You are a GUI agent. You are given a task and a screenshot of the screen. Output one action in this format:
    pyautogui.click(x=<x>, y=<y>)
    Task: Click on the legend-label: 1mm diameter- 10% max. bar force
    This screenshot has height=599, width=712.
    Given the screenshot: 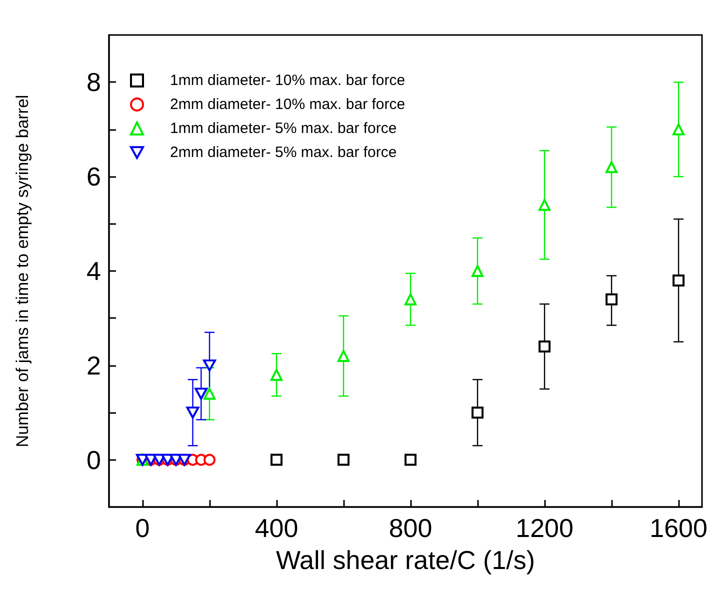 What is the action you would take?
    pyautogui.click(x=288, y=80)
    